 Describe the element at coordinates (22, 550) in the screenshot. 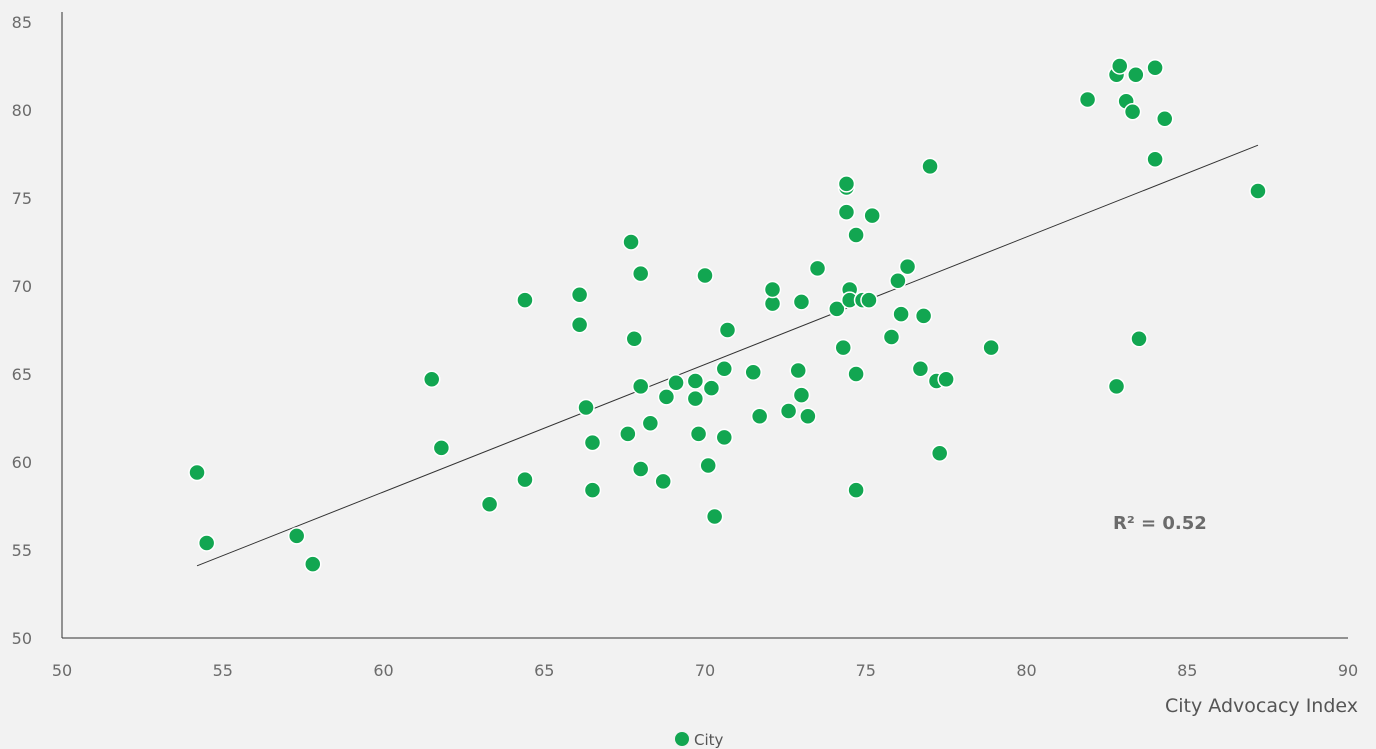

I see `y-tick-label: 55` at that location.